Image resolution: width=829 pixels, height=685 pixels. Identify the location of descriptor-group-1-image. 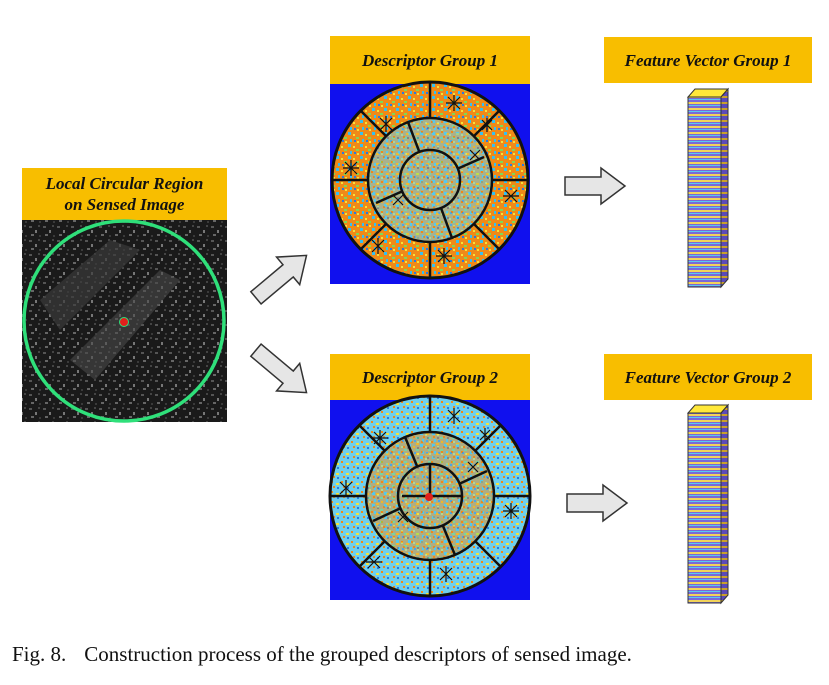
(430, 182).